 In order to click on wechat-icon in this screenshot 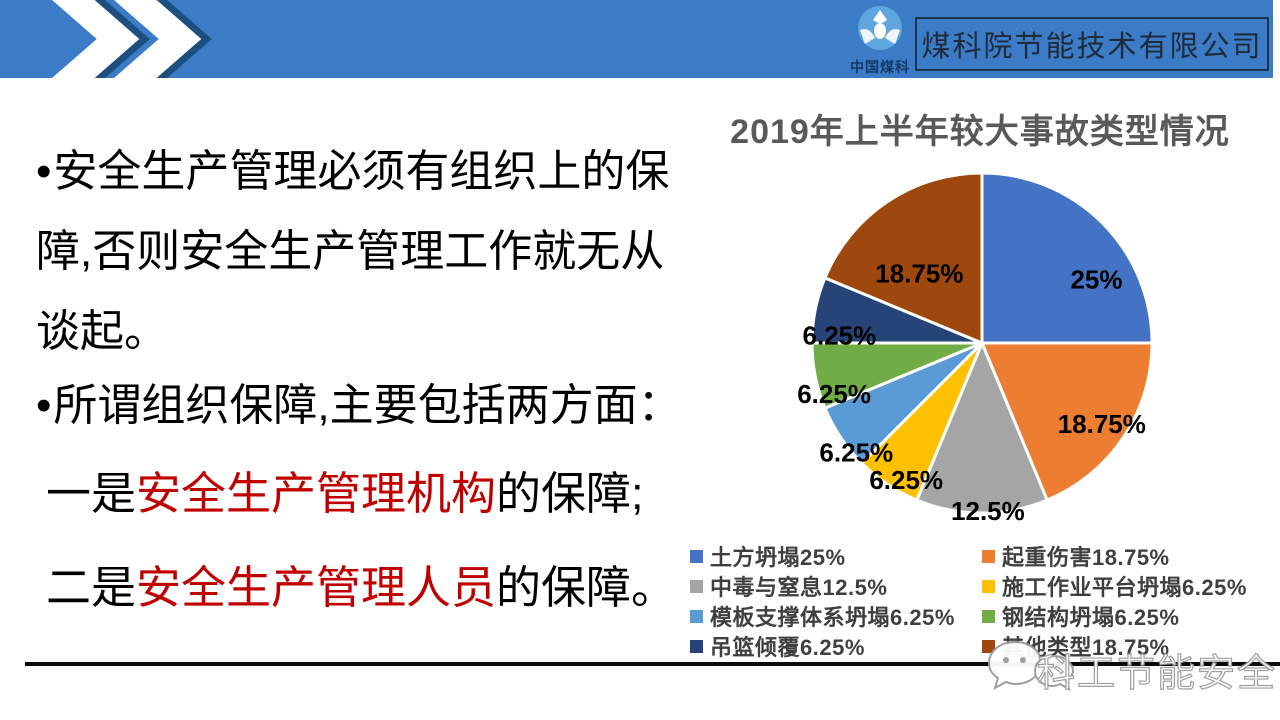, I will do `click(1031, 666)`.